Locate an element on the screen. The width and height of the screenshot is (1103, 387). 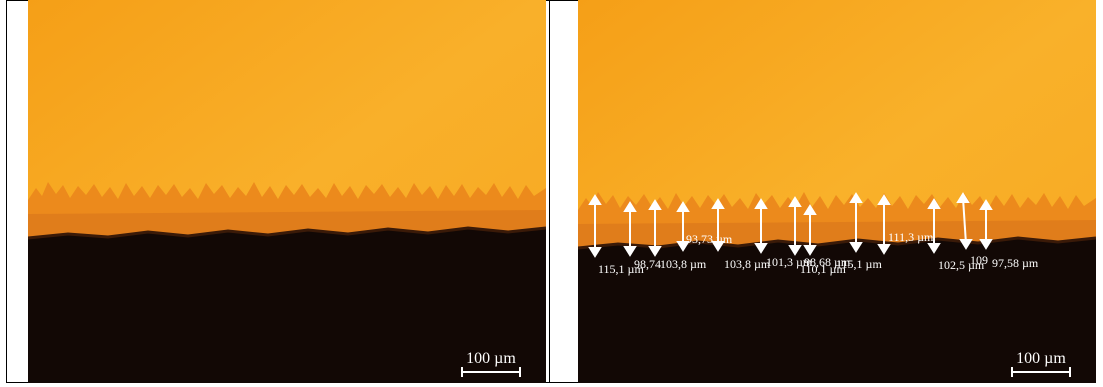
right-scale-bar: 100 µm is located at coordinates (1041, 363).